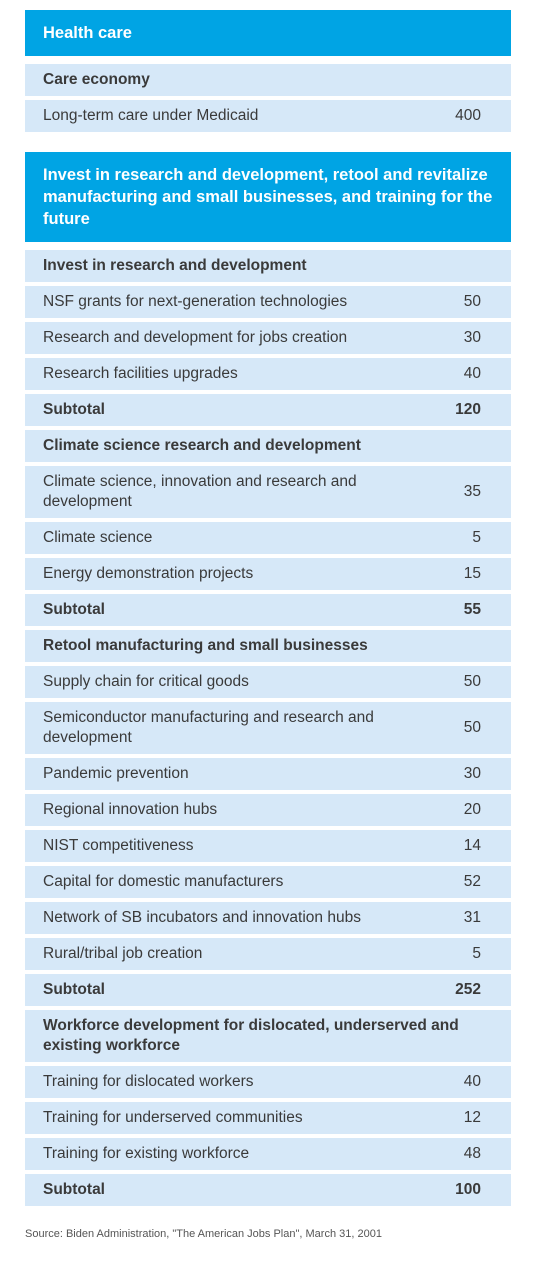 The height and width of the screenshot is (1266, 535). I want to click on row-value: 48, so click(472, 1153).